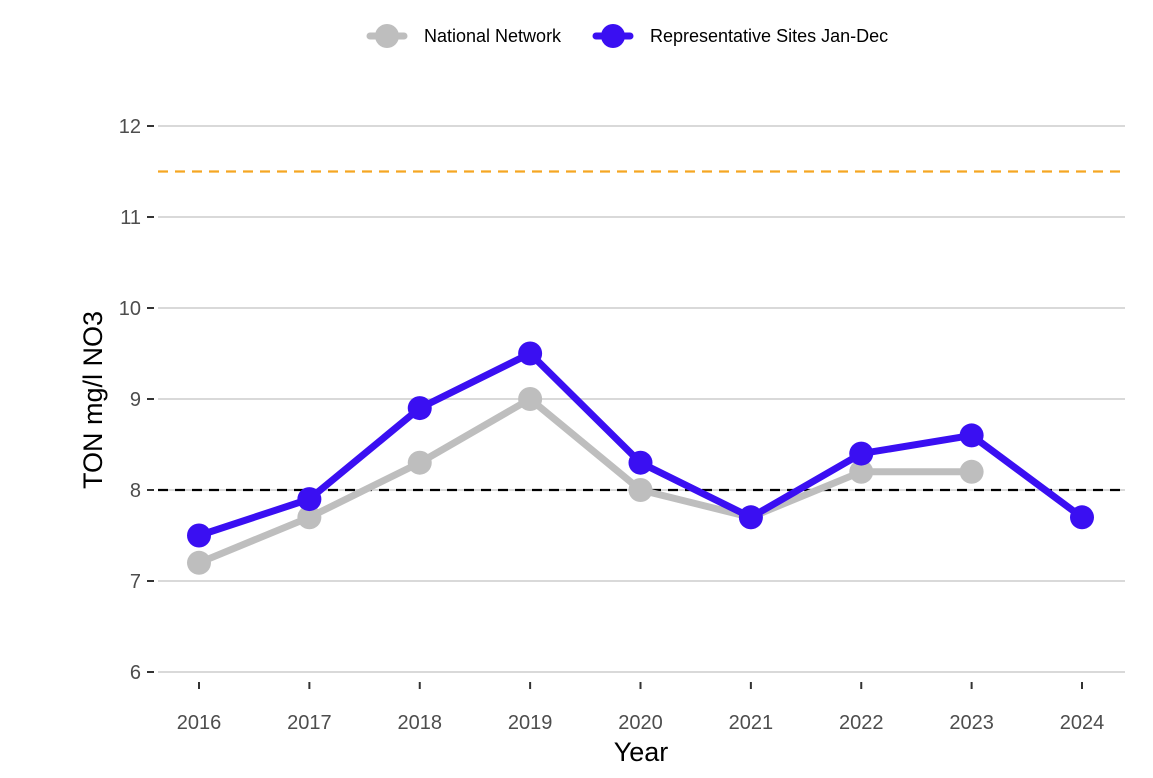  I want to click on legend-label: National Network, so click(493, 36).